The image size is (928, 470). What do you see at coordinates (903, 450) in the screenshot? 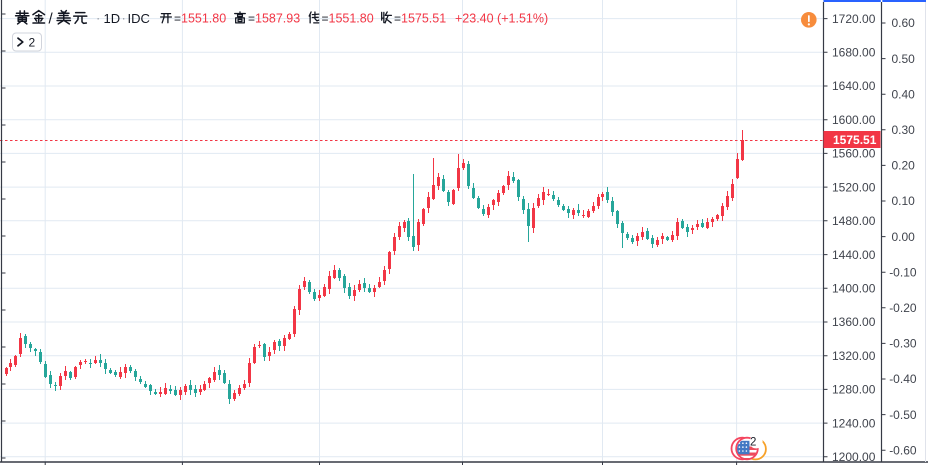
I see `svg-text: -0.60` at bounding box center [903, 450].